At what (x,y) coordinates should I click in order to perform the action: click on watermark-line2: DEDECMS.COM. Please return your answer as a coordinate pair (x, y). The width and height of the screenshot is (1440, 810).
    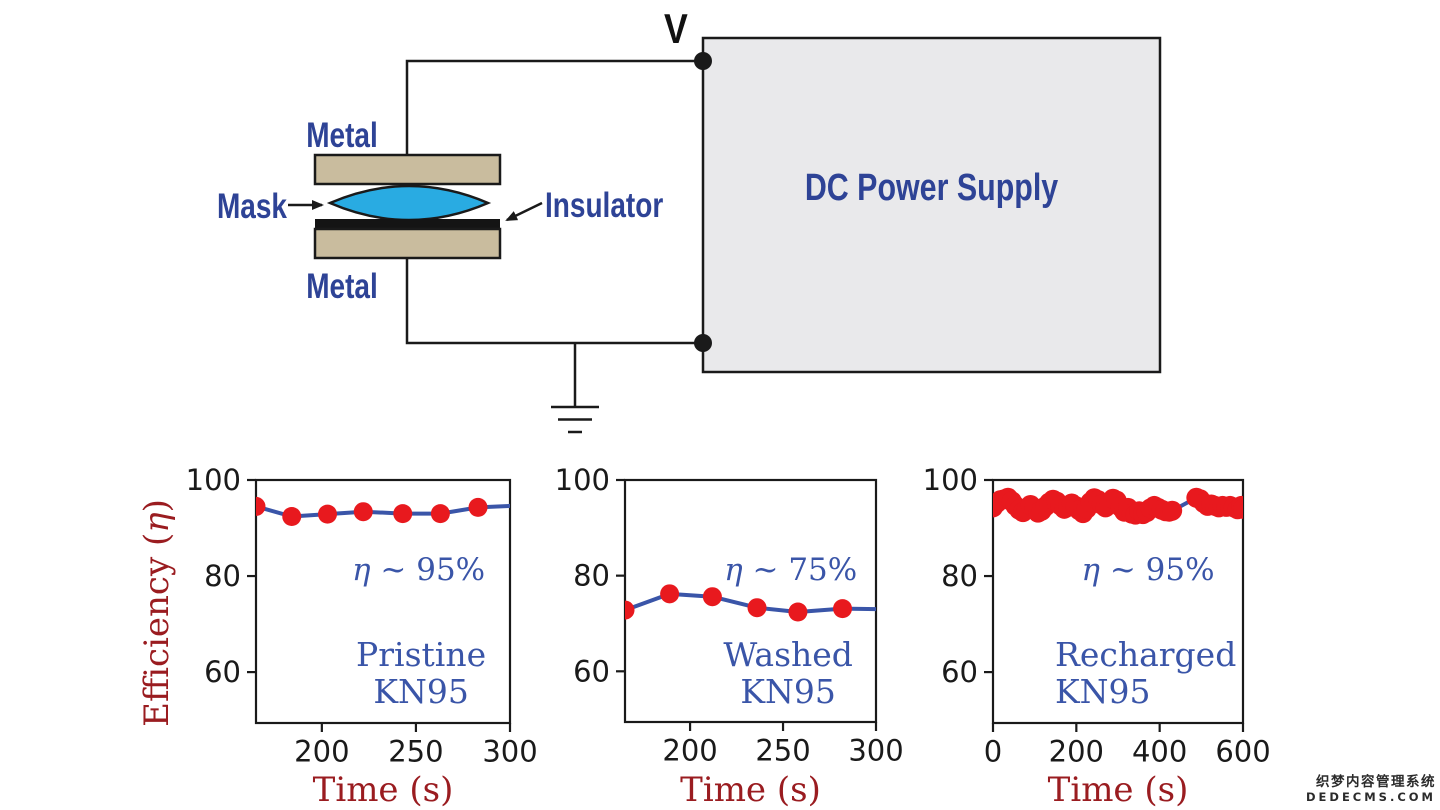
    Looking at the image, I should click on (1371, 797).